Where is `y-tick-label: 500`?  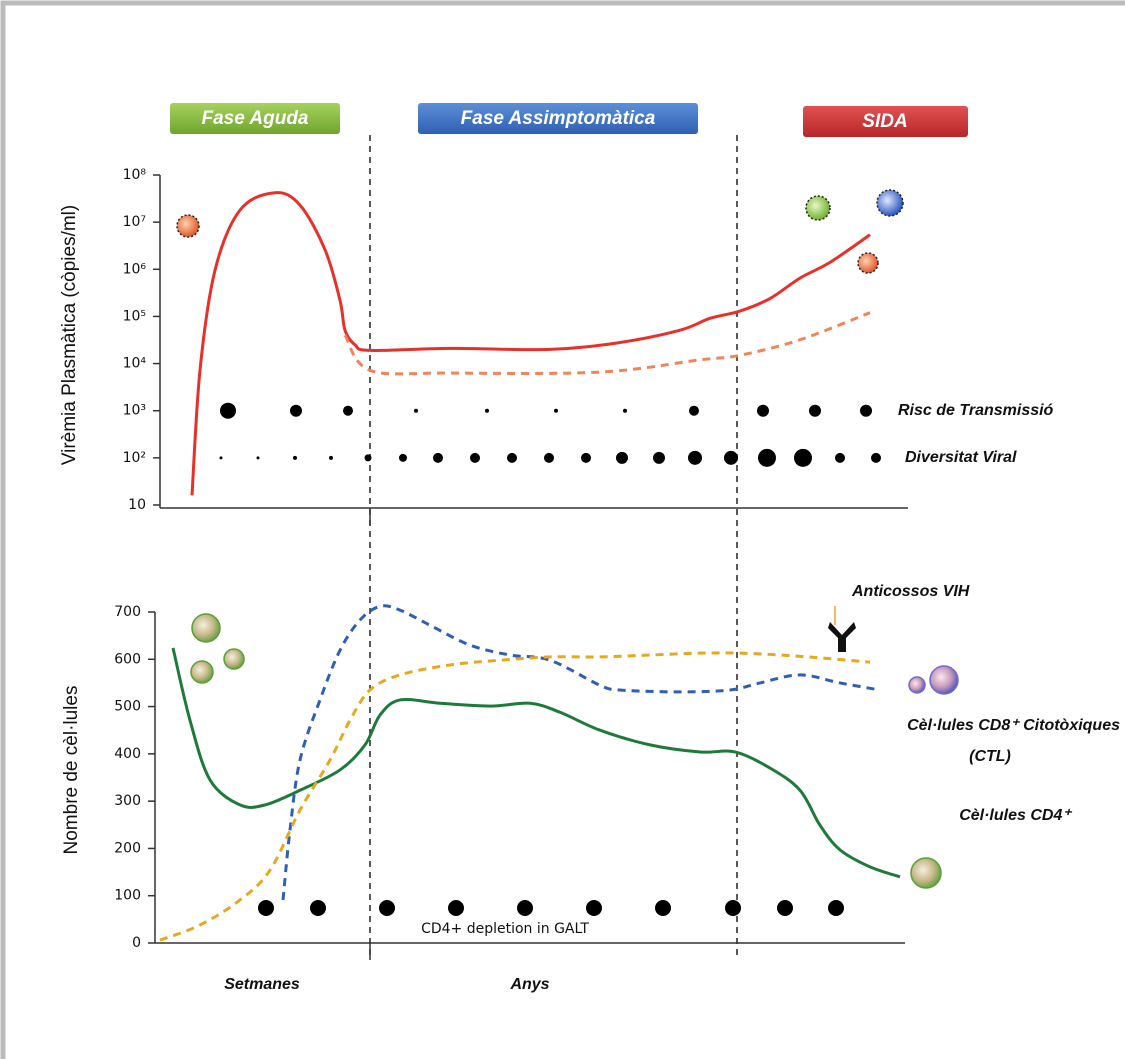 y-tick-label: 500 is located at coordinates (127, 707).